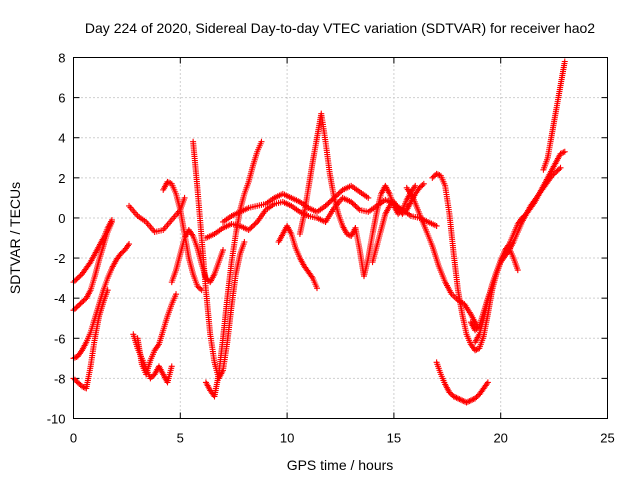 The width and height of the screenshot is (640, 480). Describe the element at coordinates (60, 258) in the screenshot. I see `y-tick-label: -2` at that location.